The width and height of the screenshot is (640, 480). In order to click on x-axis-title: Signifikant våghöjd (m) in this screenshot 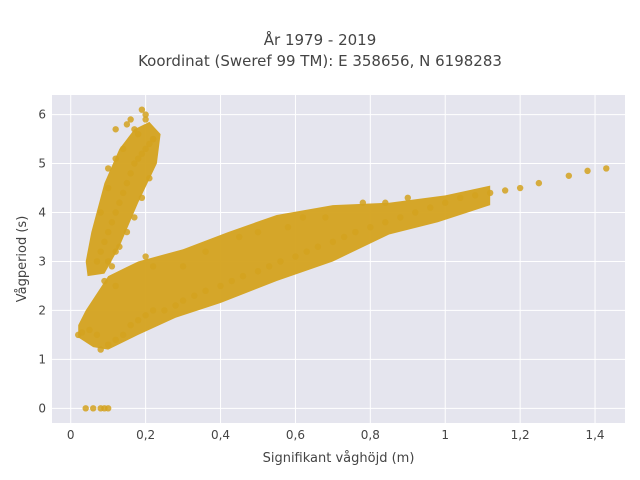, I will do `click(339, 458)`.